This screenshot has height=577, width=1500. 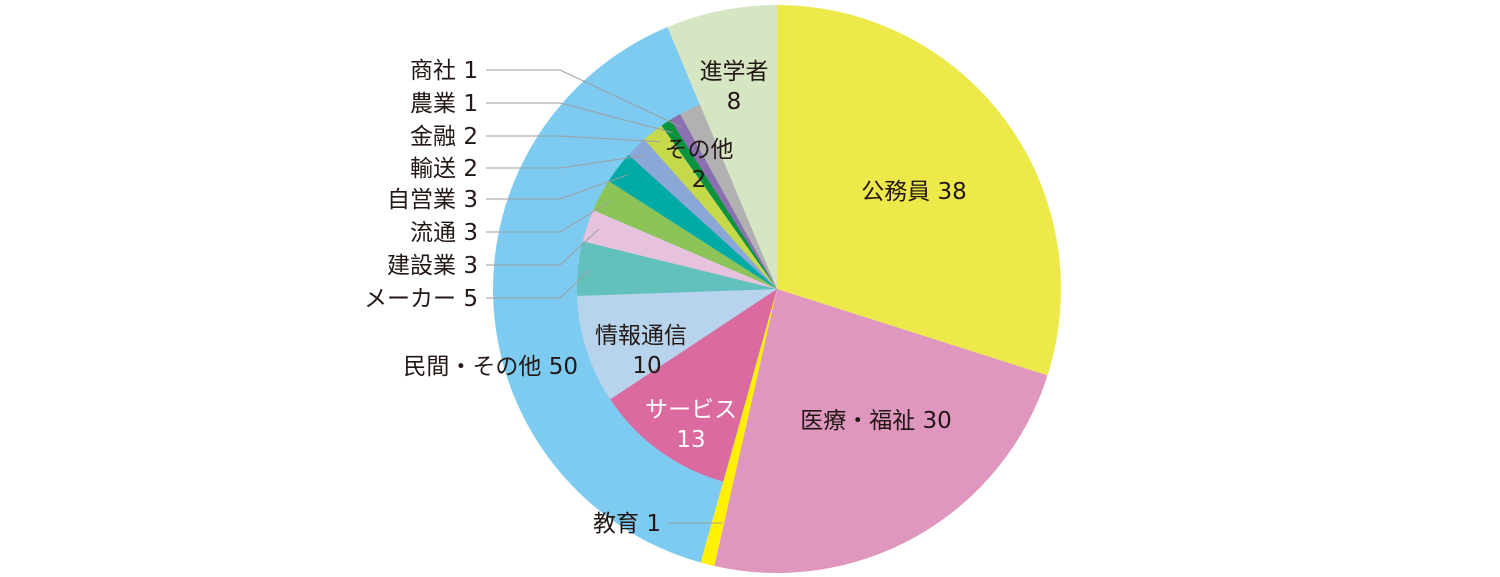 I want to click on pie-slice-shosha, so click(x=723, y=201).